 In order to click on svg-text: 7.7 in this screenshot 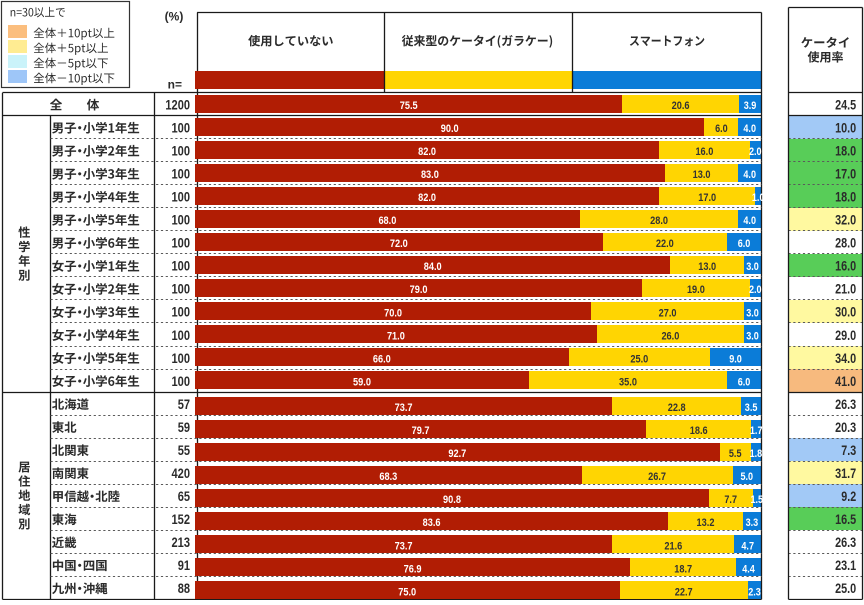, I will do `click(730, 500)`.